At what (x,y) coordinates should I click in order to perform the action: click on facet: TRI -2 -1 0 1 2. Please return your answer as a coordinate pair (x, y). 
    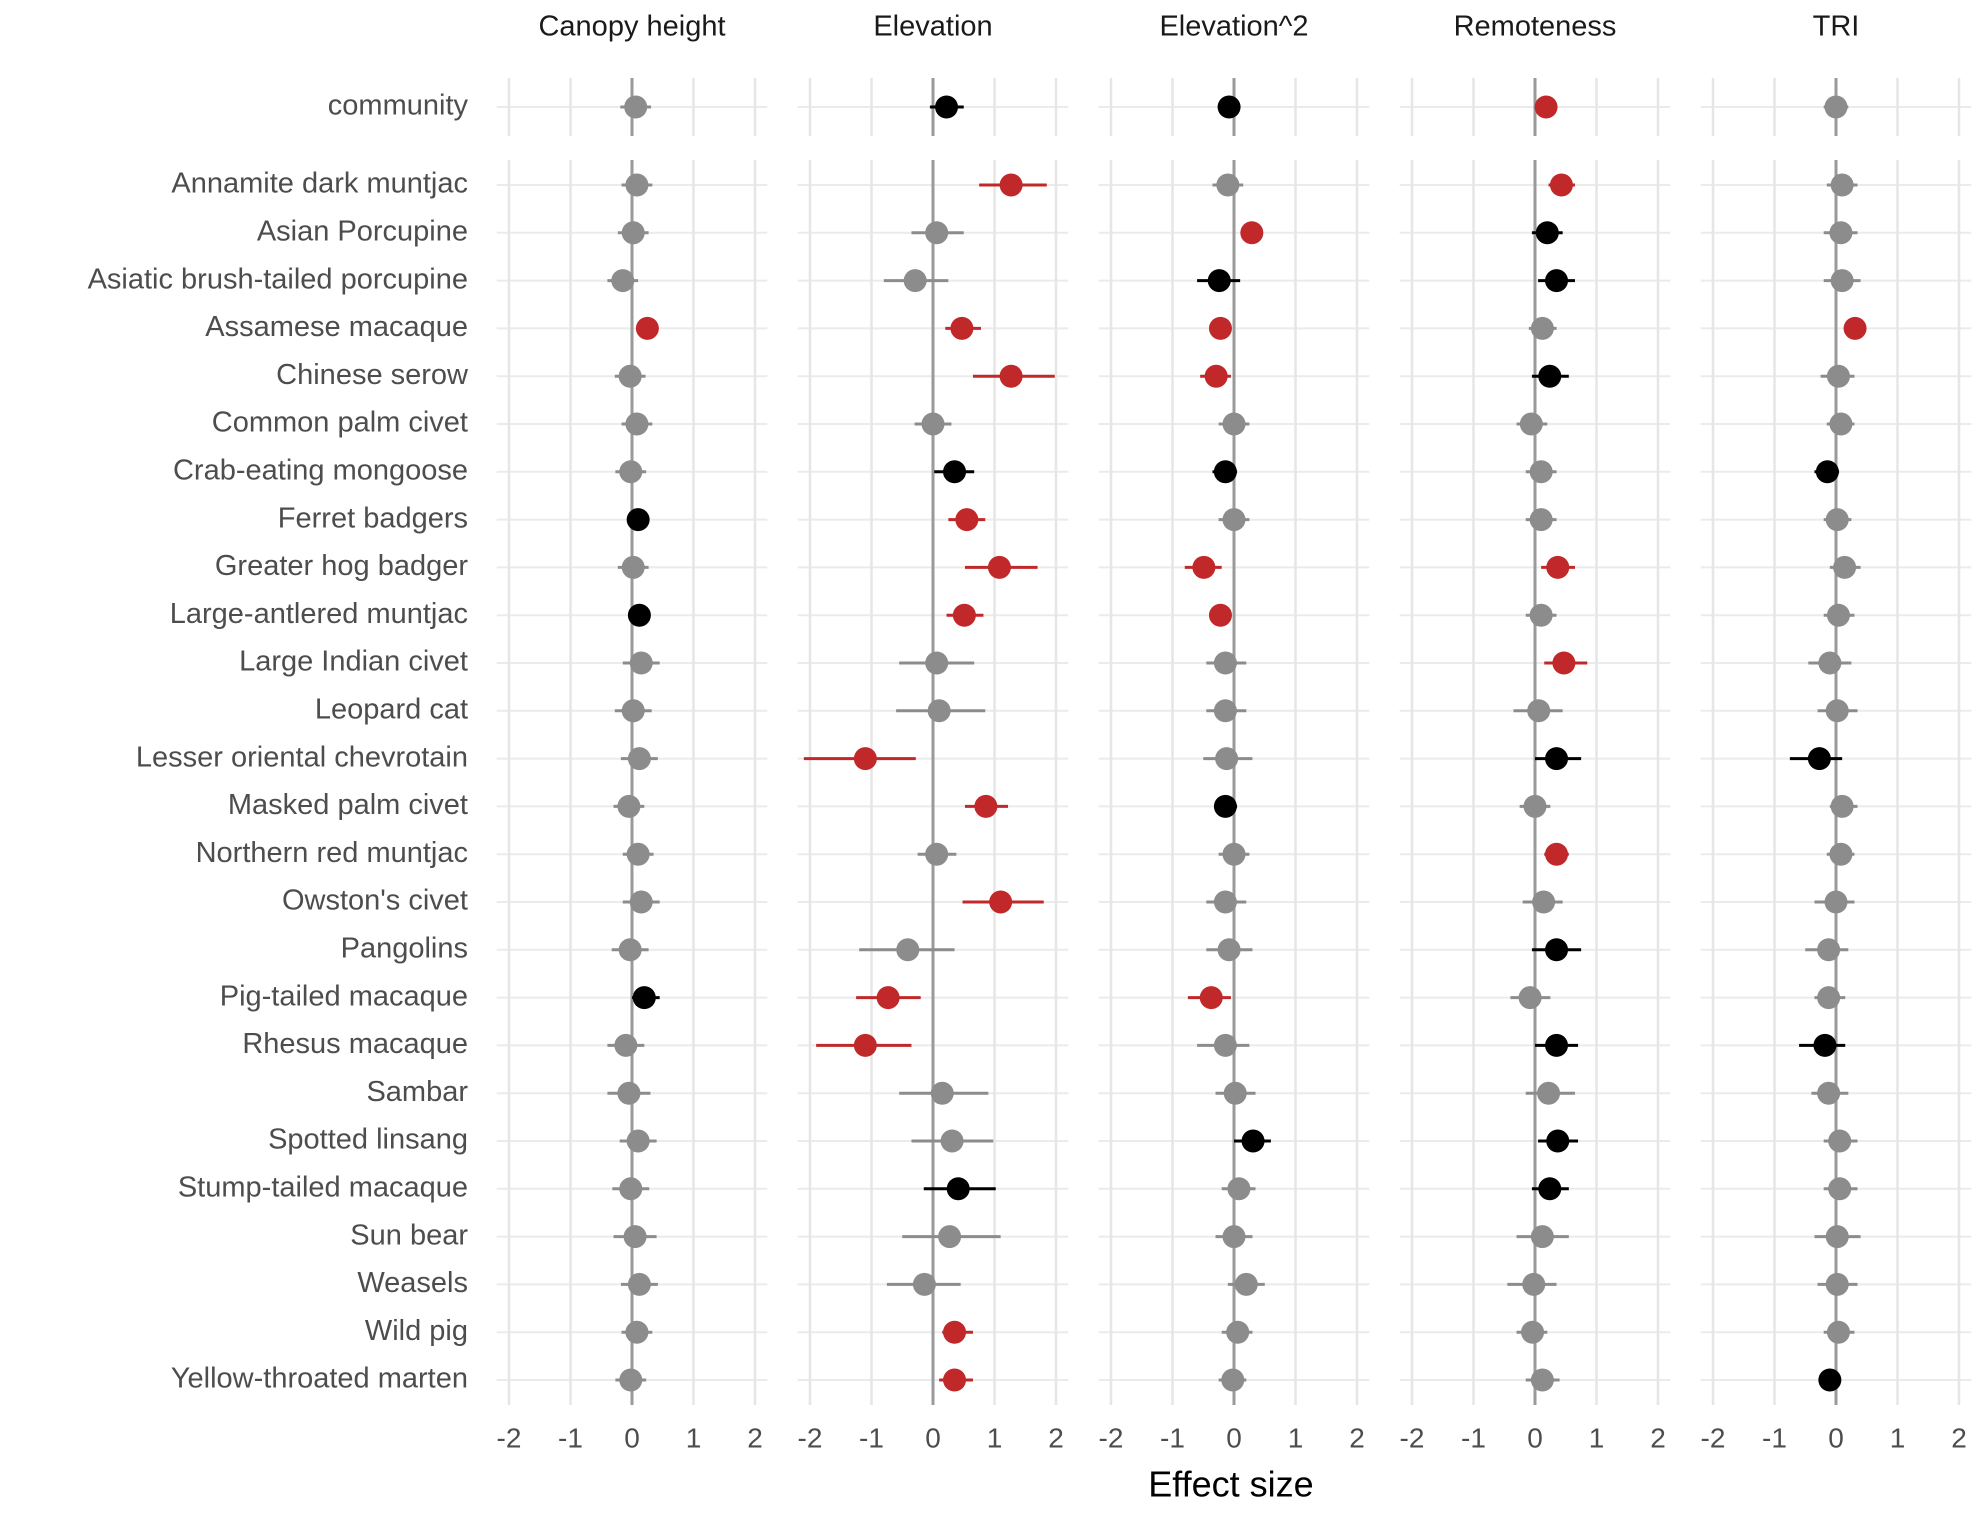
    Looking at the image, I should click on (1836, 732).